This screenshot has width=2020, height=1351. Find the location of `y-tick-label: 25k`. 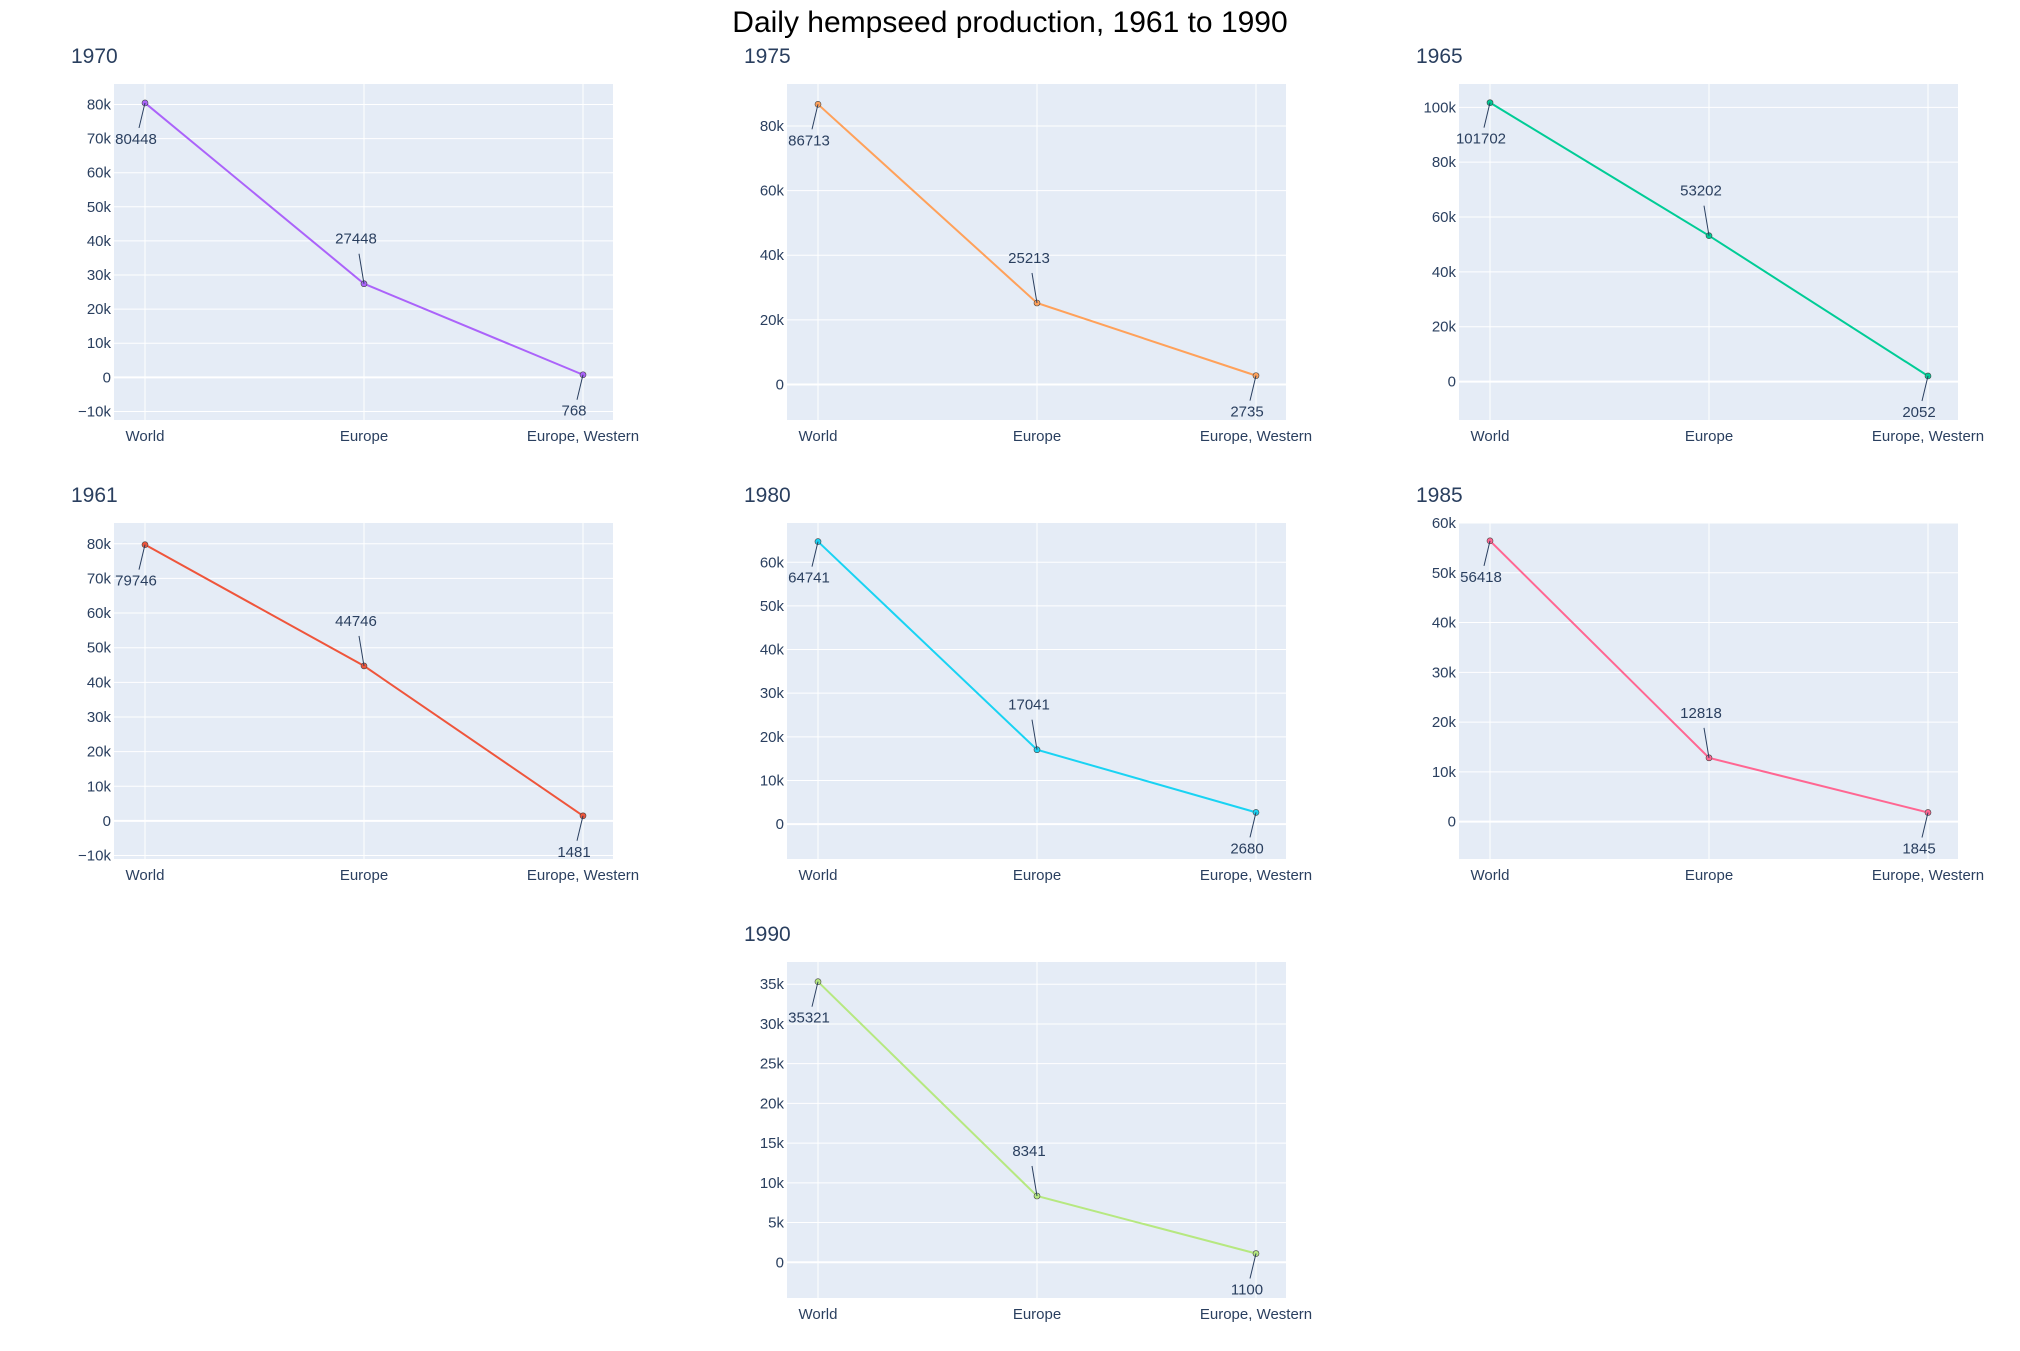

y-tick-label: 25k is located at coordinates (772, 1064).